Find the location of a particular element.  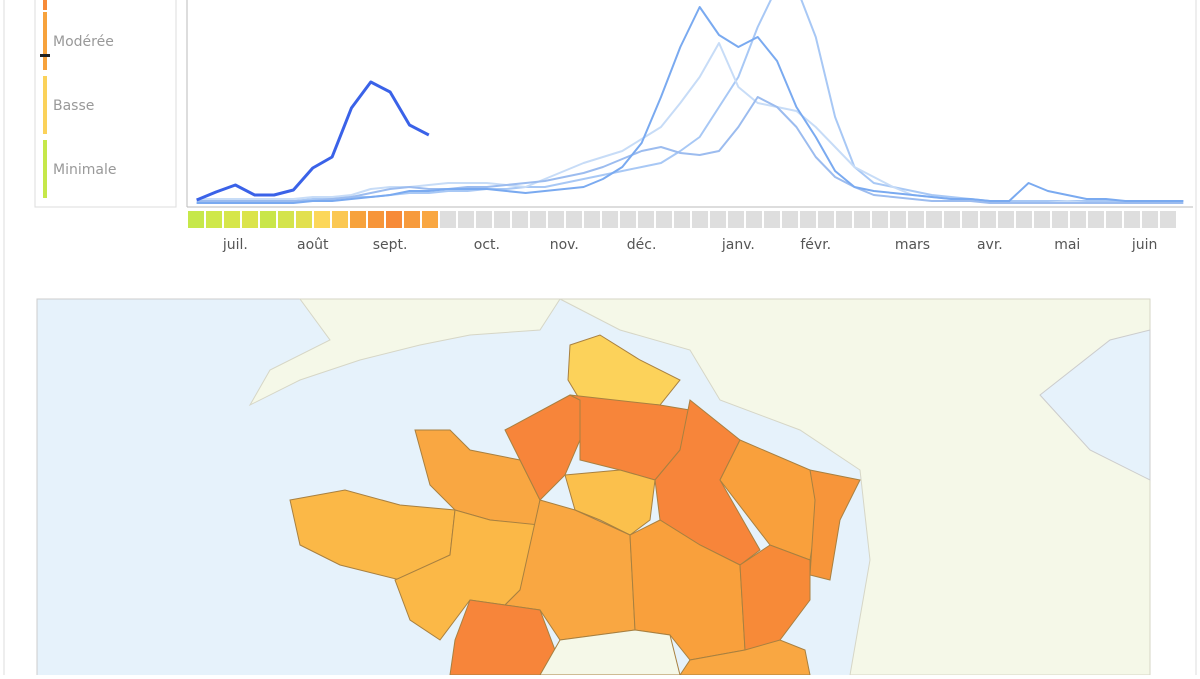

legend-label: Basse is located at coordinates (73, 106).